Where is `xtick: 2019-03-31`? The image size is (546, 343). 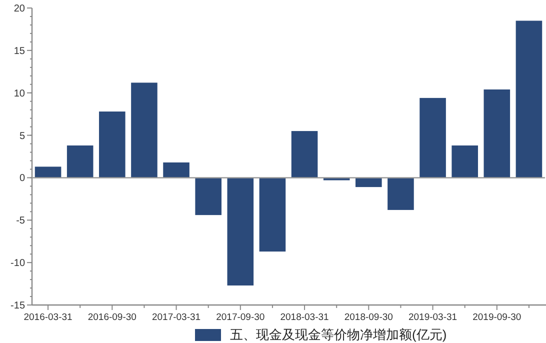 xtick: 2019-03-31 is located at coordinates (433, 317).